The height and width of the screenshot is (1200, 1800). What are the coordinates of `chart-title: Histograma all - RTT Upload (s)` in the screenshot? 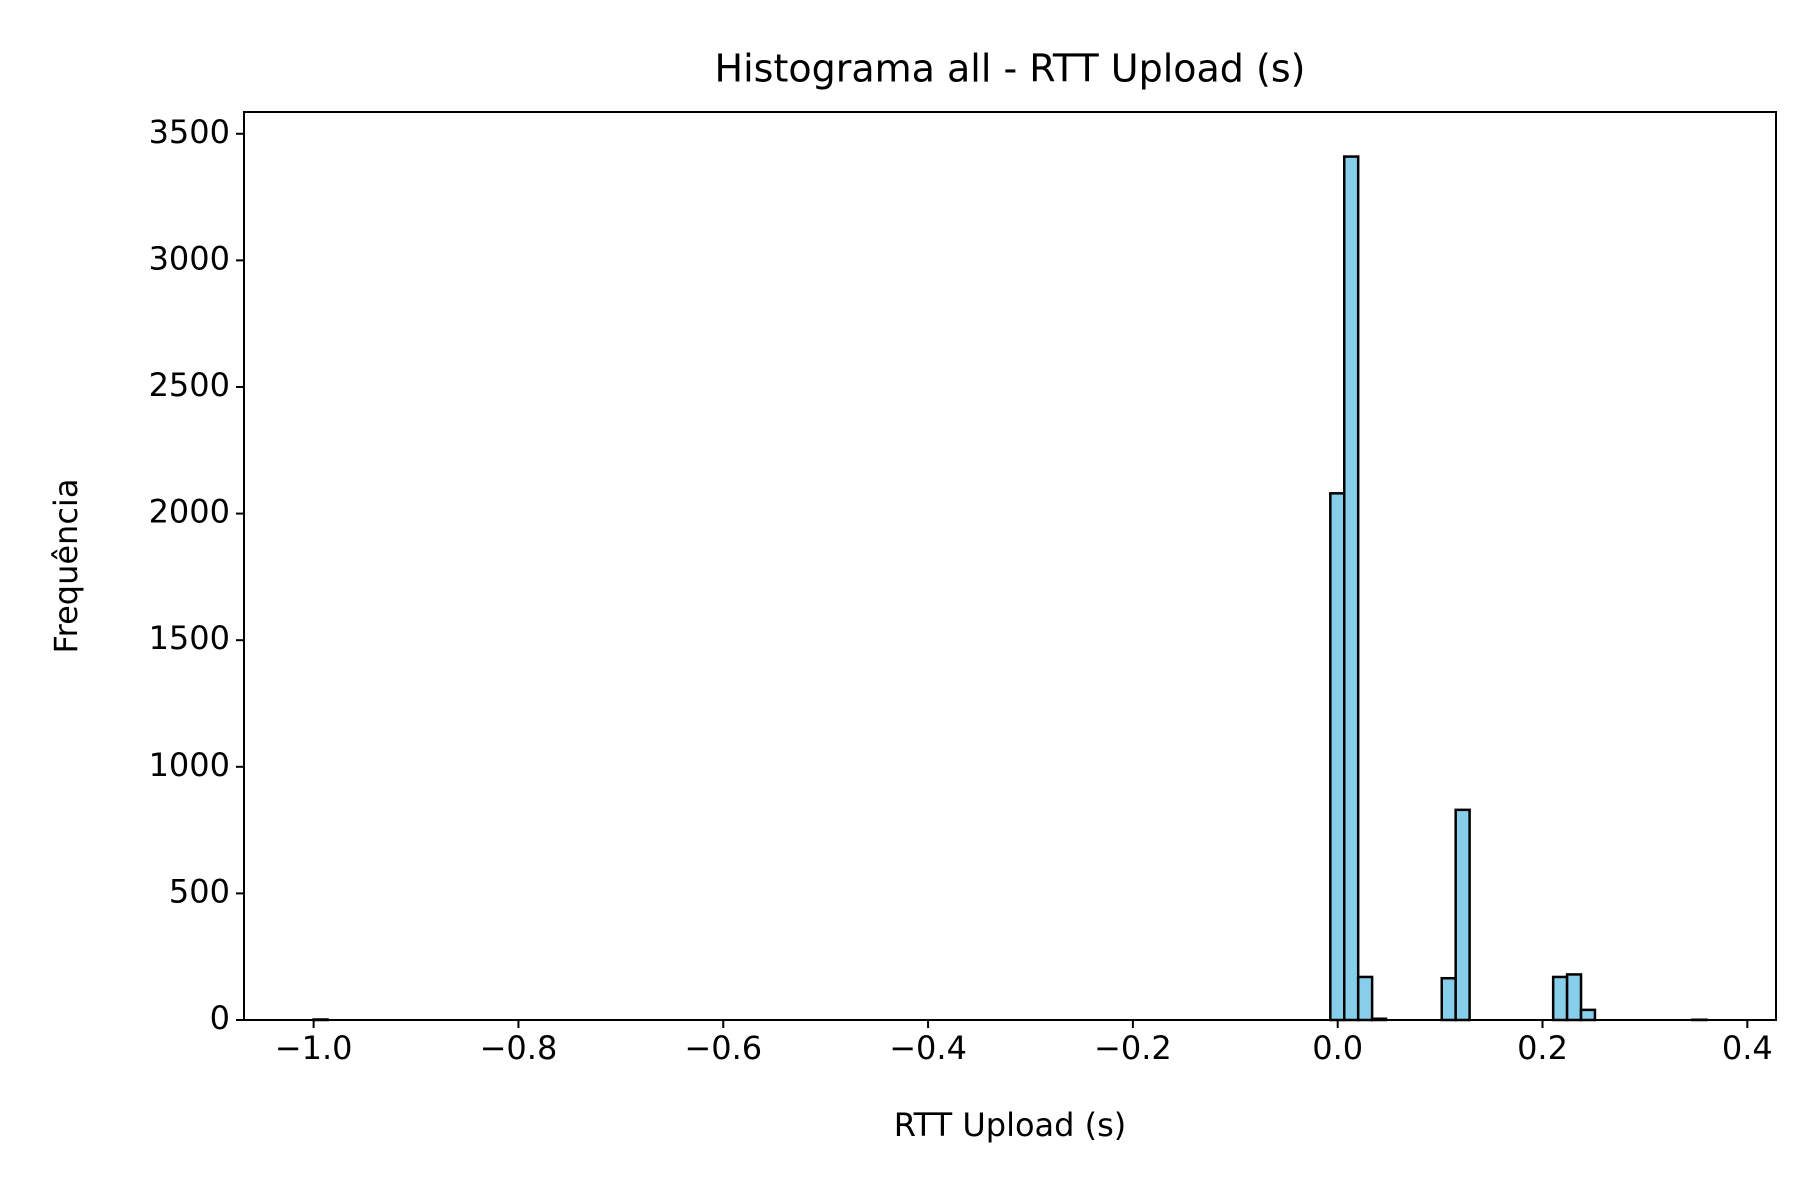 It's located at (1010, 69).